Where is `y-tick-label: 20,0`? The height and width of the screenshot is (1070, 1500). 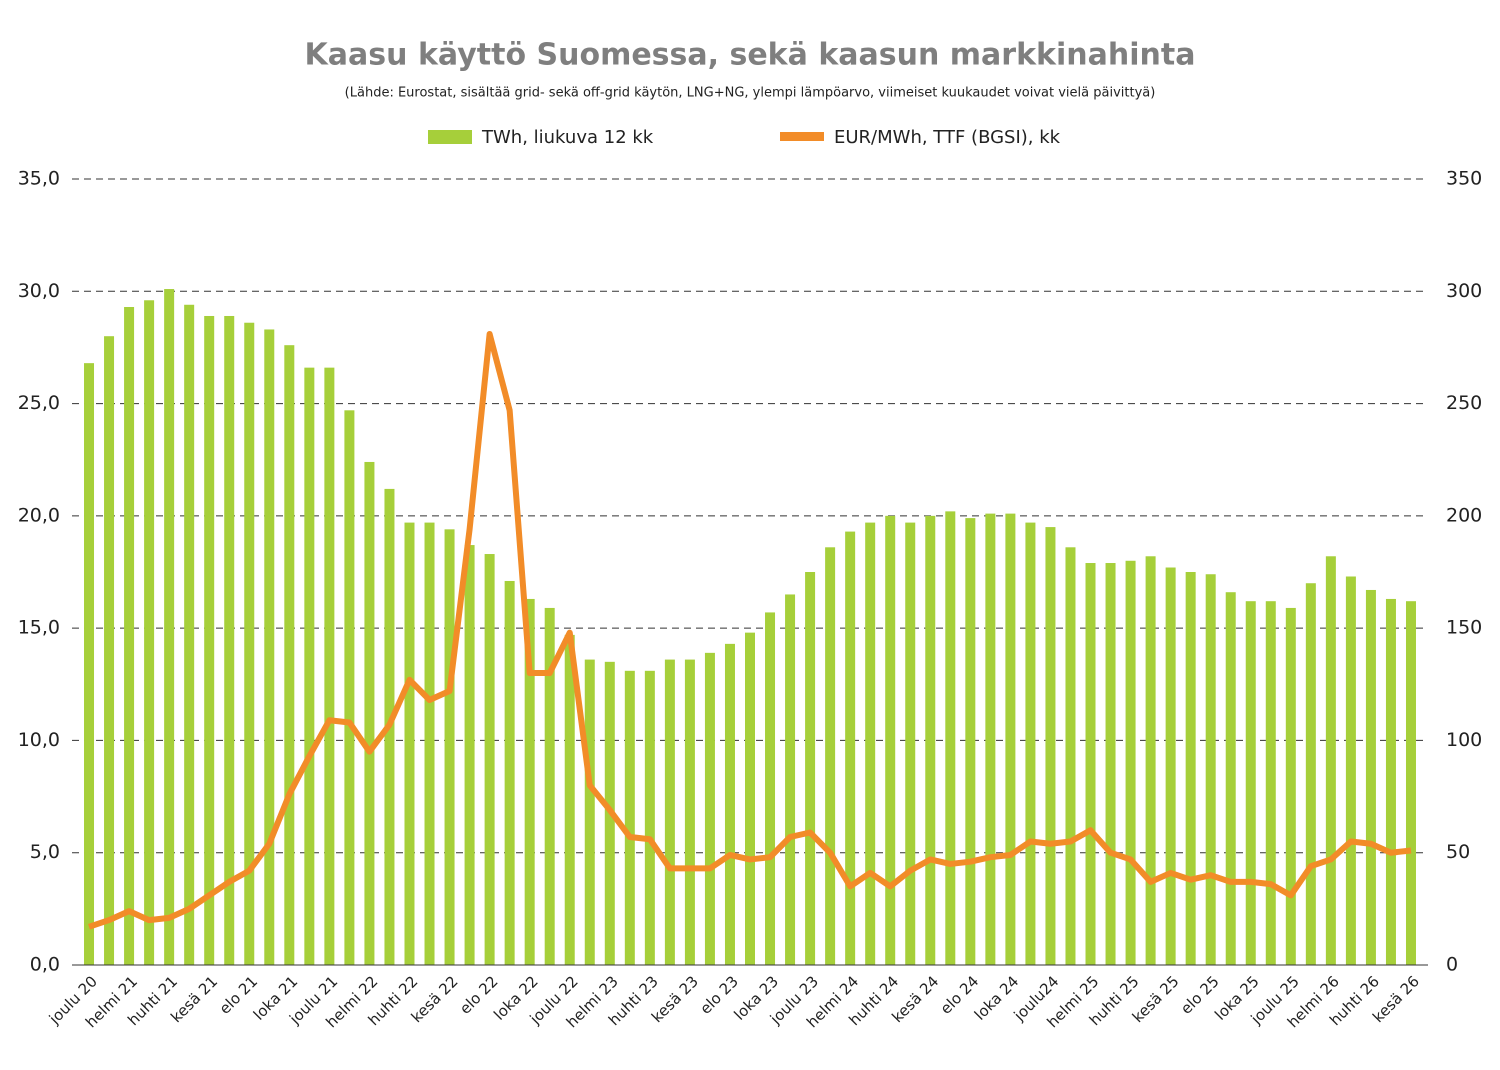 y-tick-label: 20,0 is located at coordinates (39, 515).